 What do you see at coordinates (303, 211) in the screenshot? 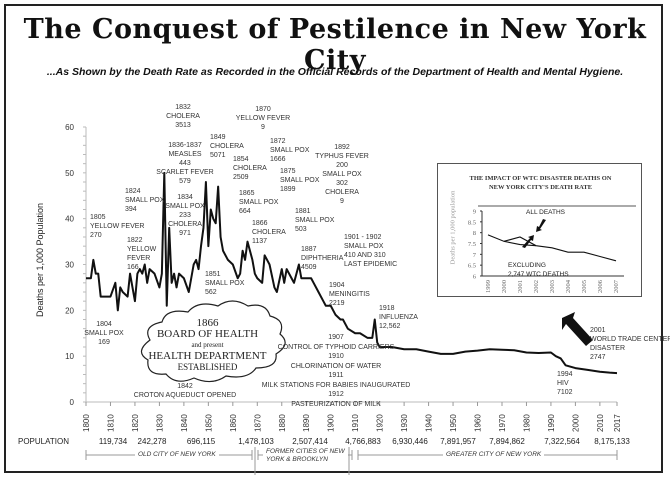
I see `annotation-line: 1881` at bounding box center [303, 211].